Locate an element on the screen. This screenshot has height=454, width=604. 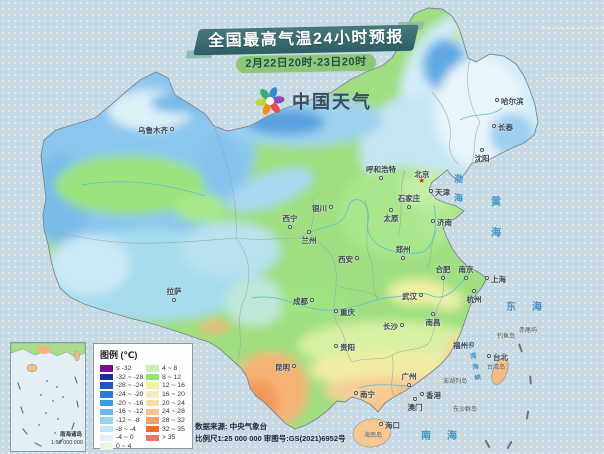
legend-range-label: -20 ~ -16 is located at coordinates (130, 403).